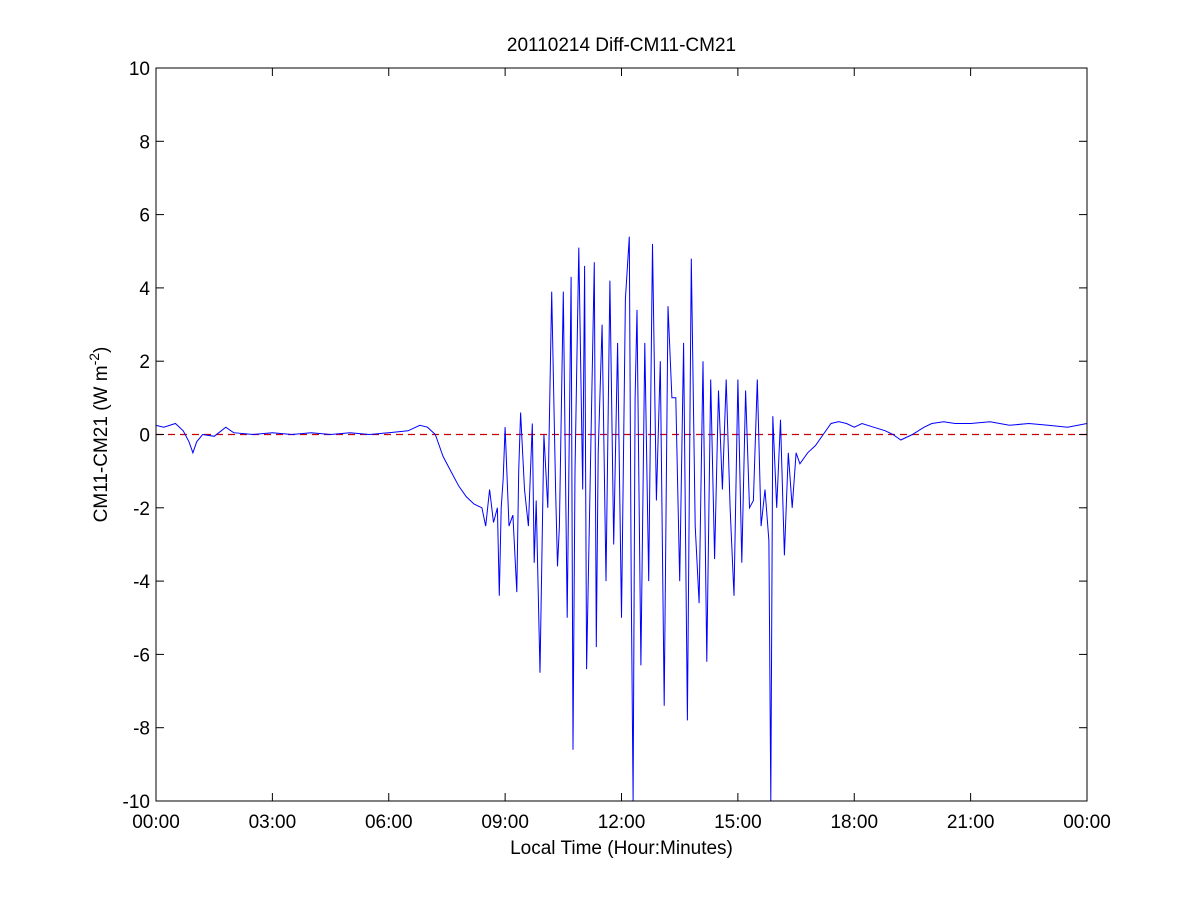  I want to click on y-tick-label: 6, so click(144, 216).